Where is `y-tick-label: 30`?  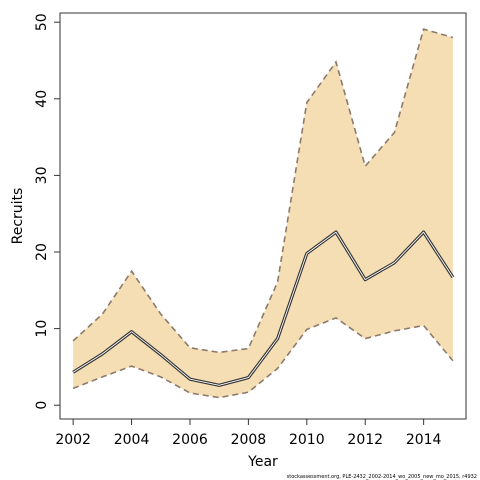 y-tick-label: 30 is located at coordinates (42, 175).